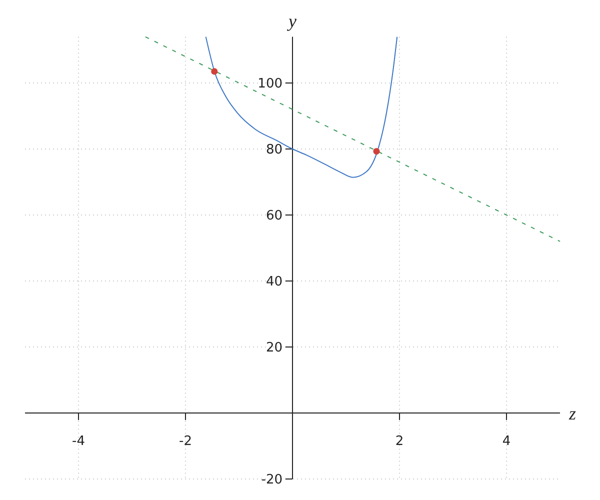 The width and height of the screenshot is (600, 500). What do you see at coordinates (271, 480) in the screenshot?
I see `y-tick-label: -20` at bounding box center [271, 480].